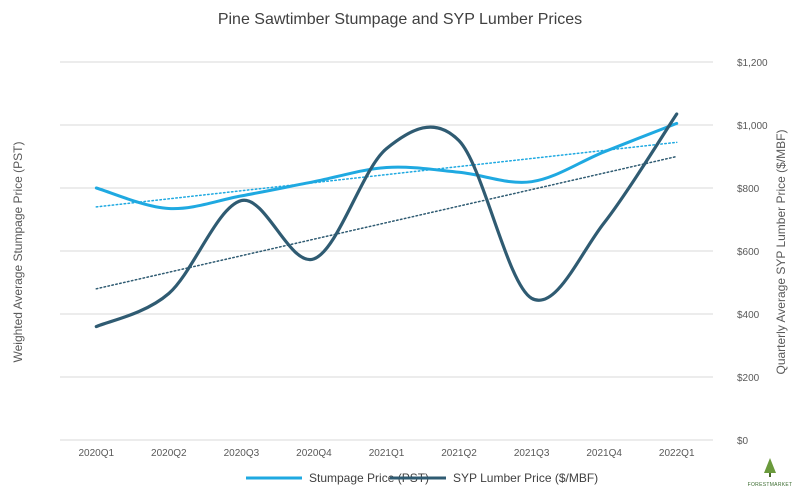 The image size is (800, 496). Describe the element at coordinates (169, 453) in the screenshot. I see `x-axis-tick-label: 2020Q2` at that location.